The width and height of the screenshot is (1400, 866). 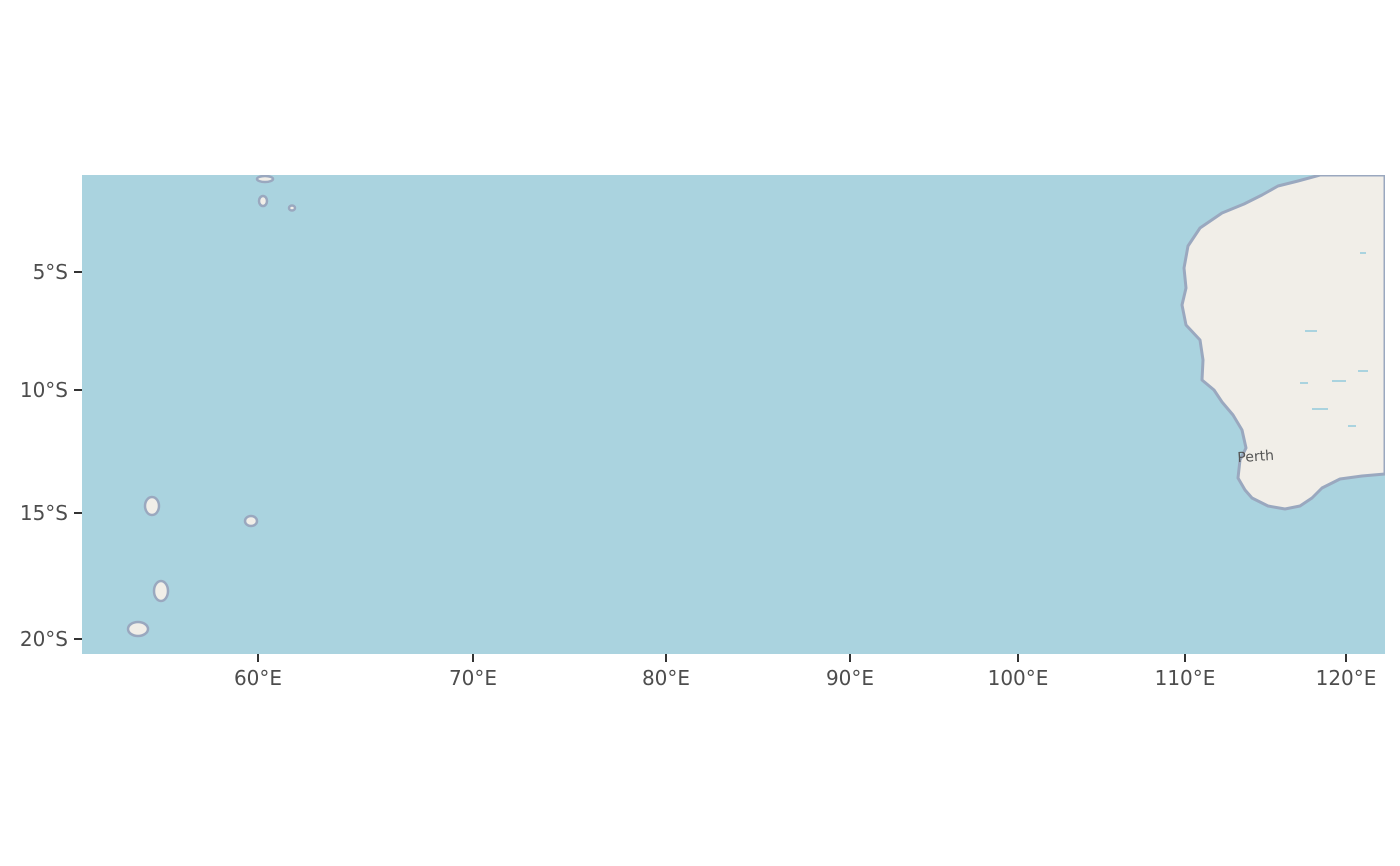 I want to click on y-axis: 5°S 10°S 15°S 20°S, so click(x=51, y=455).